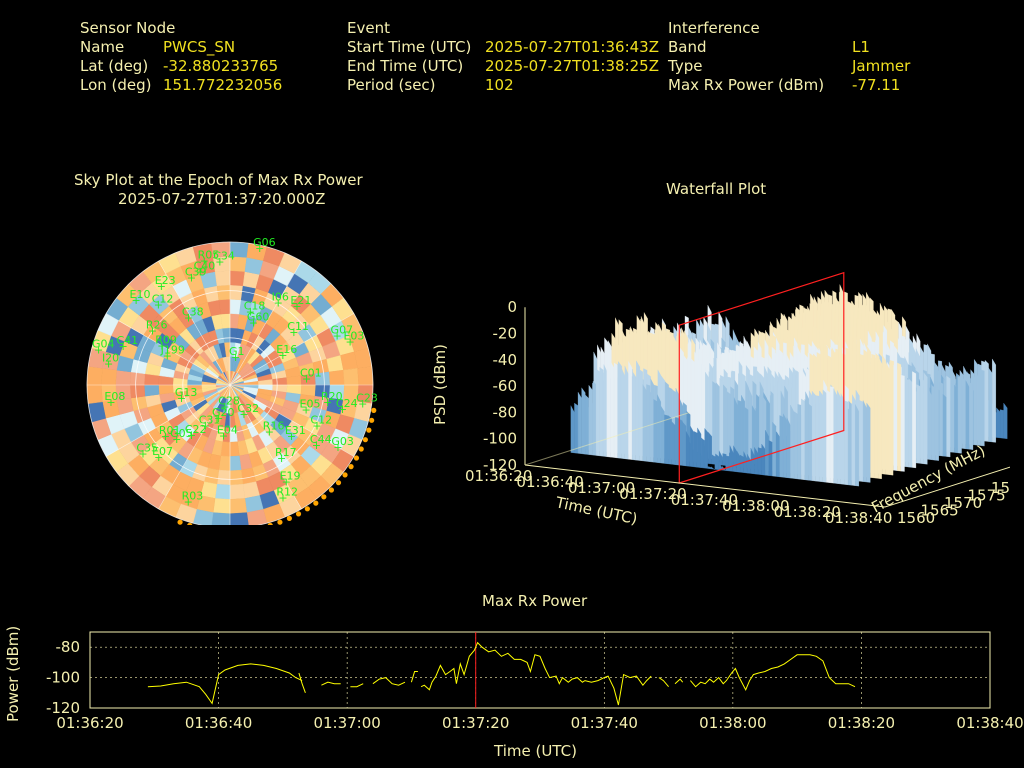 The width and height of the screenshot is (1024, 768). Describe the element at coordinates (505, 360) in the screenshot. I see `waterfall-z-tick: -40` at that location.